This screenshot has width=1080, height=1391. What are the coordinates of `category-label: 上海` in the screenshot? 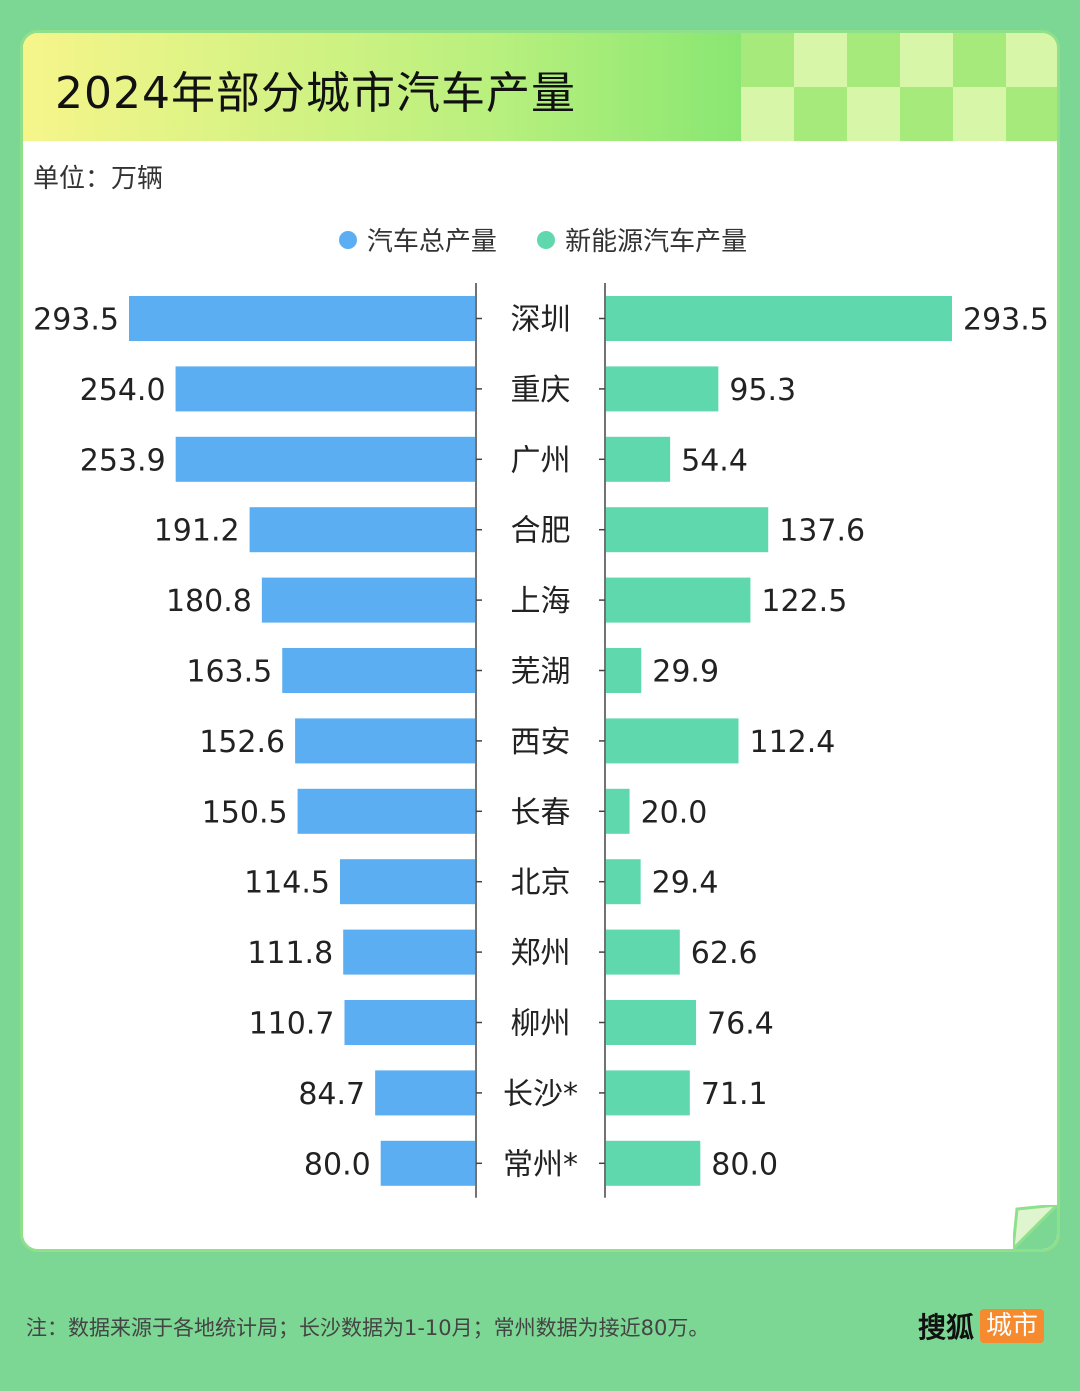 It's located at (541, 601).